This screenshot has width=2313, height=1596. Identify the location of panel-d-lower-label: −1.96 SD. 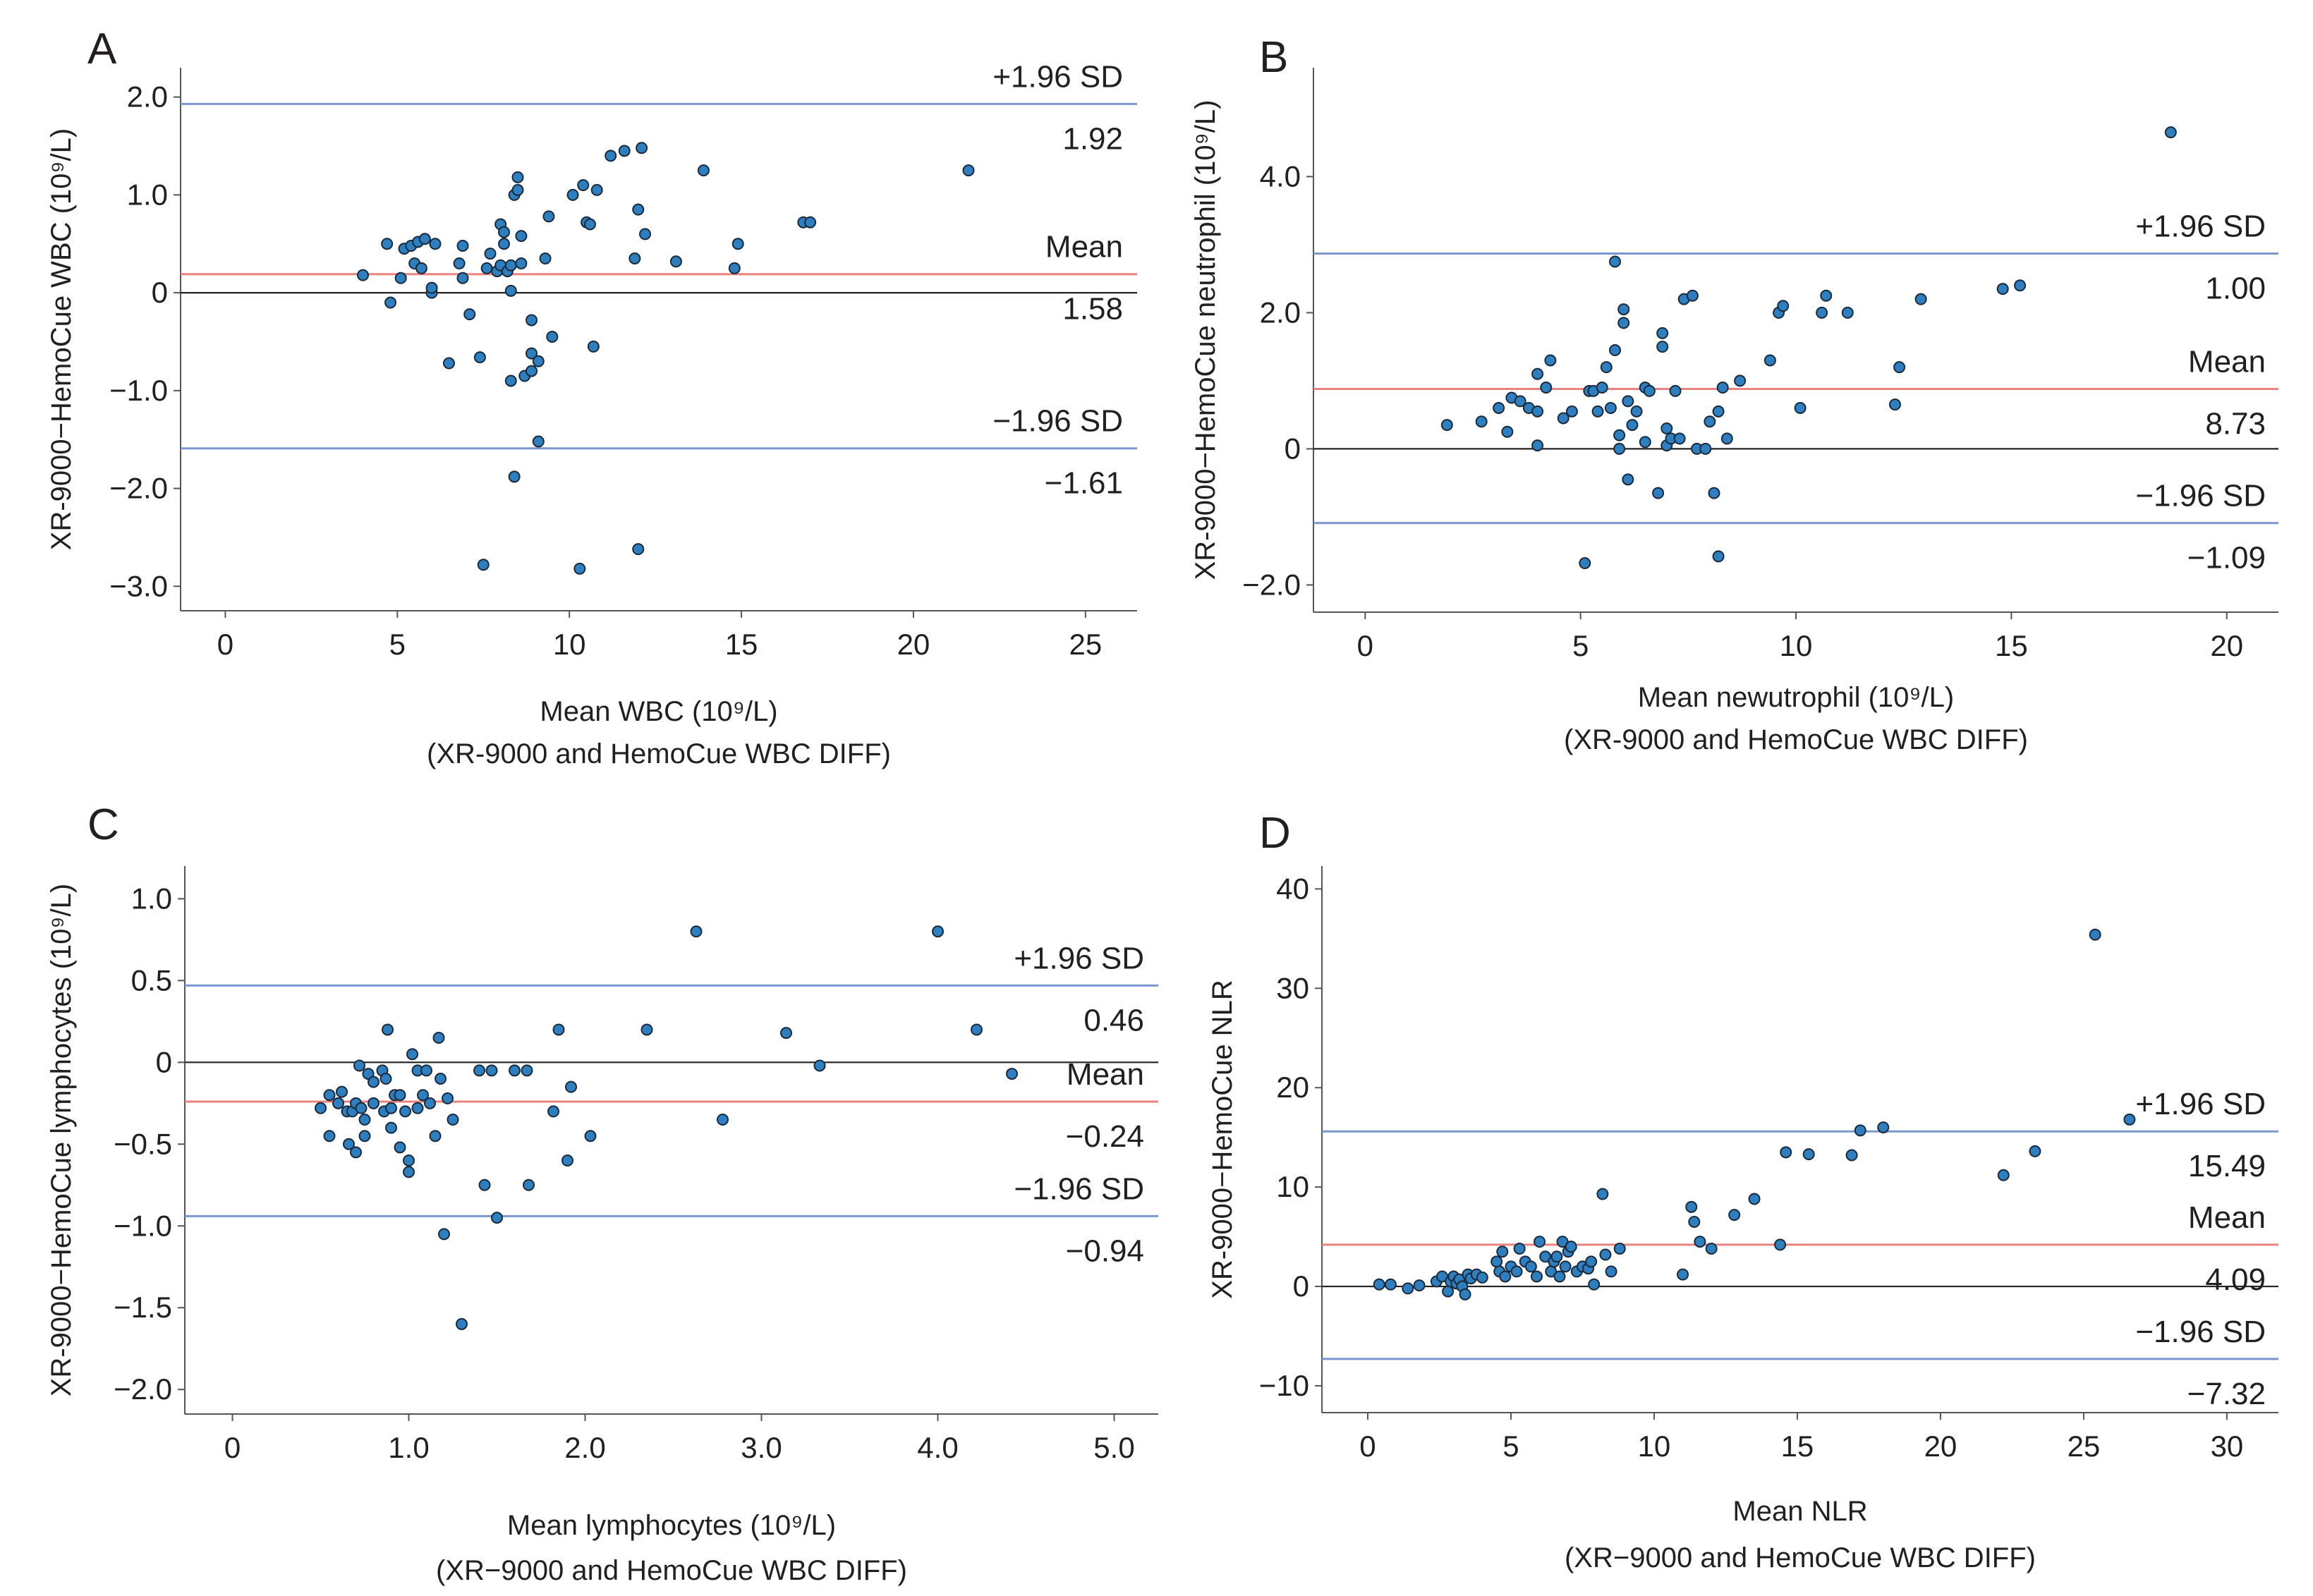
(2200, 1332).